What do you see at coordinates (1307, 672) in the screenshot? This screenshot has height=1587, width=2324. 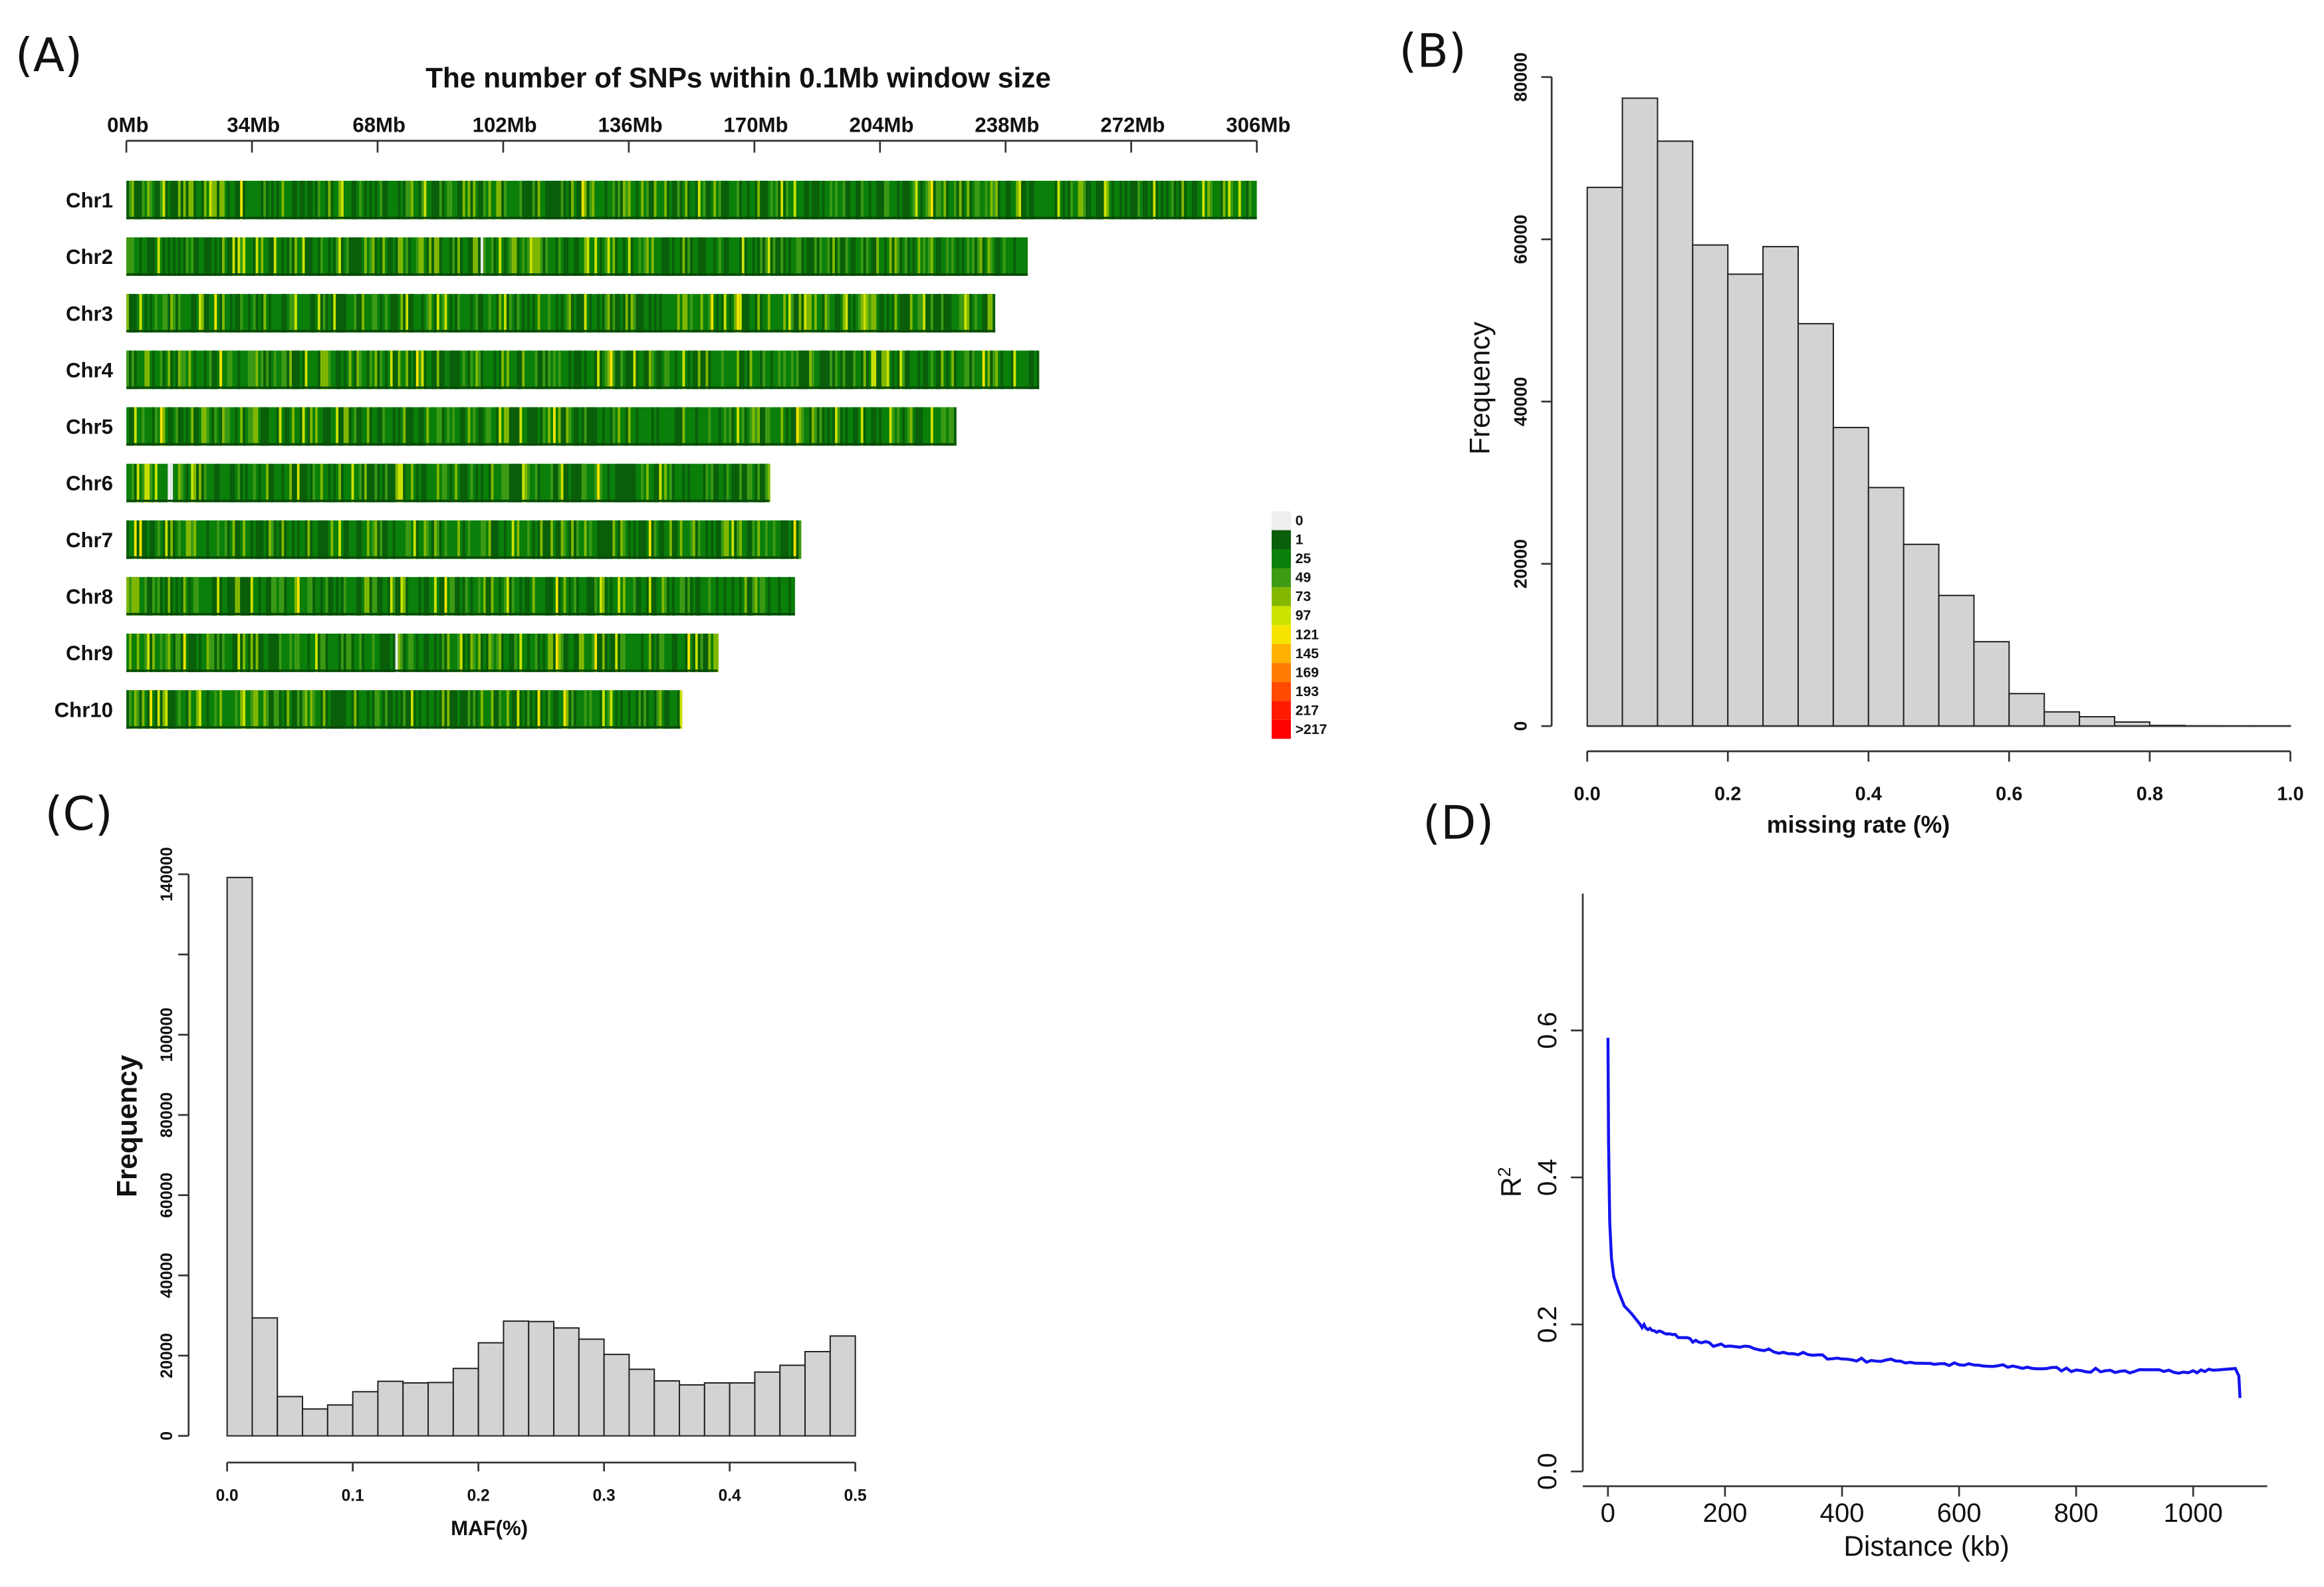 I see `legend-label: 169` at bounding box center [1307, 672].